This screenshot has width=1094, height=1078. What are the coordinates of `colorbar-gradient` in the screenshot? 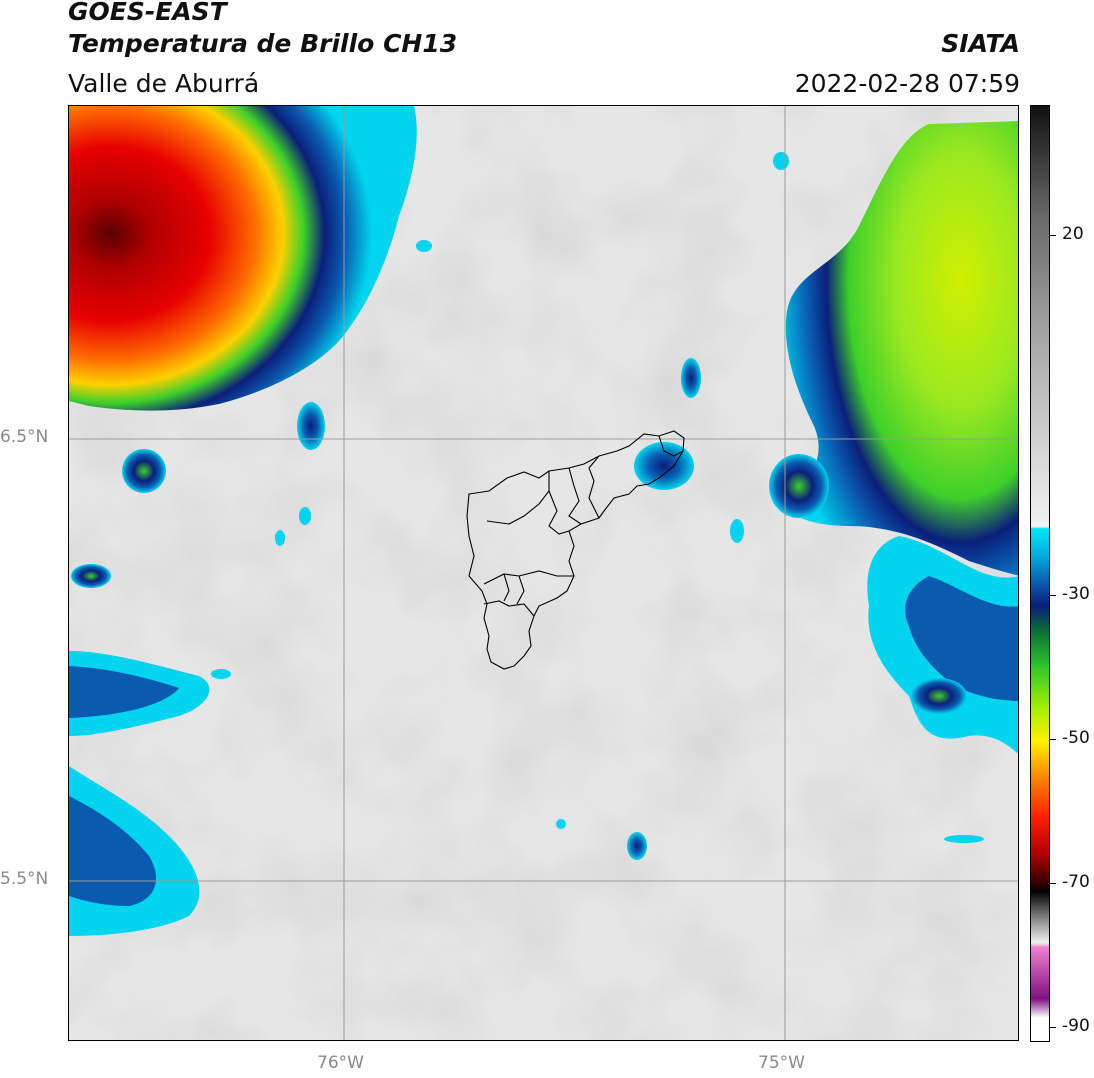 It's located at (1040, 573).